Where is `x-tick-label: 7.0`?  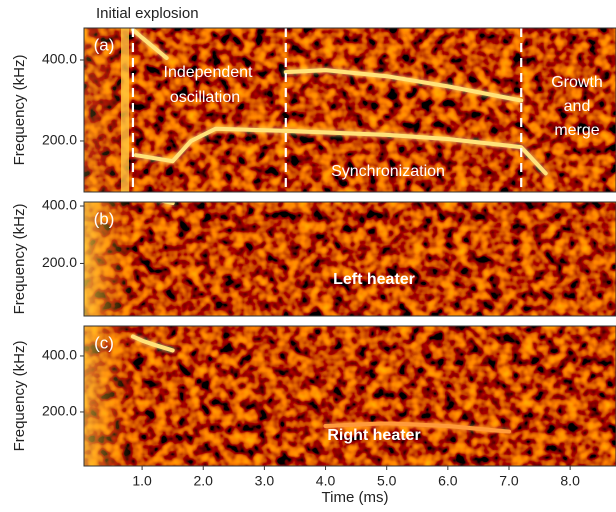 x-tick-label: 7.0 is located at coordinates (509, 481).